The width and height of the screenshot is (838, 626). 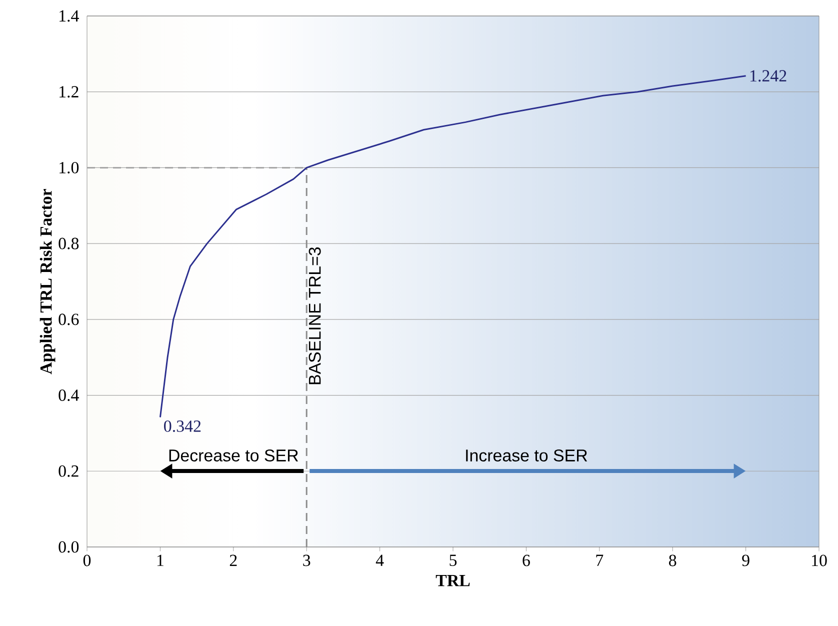 What do you see at coordinates (380, 560) in the screenshot?
I see `x-tick-label: 4` at bounding box center [380, 560].